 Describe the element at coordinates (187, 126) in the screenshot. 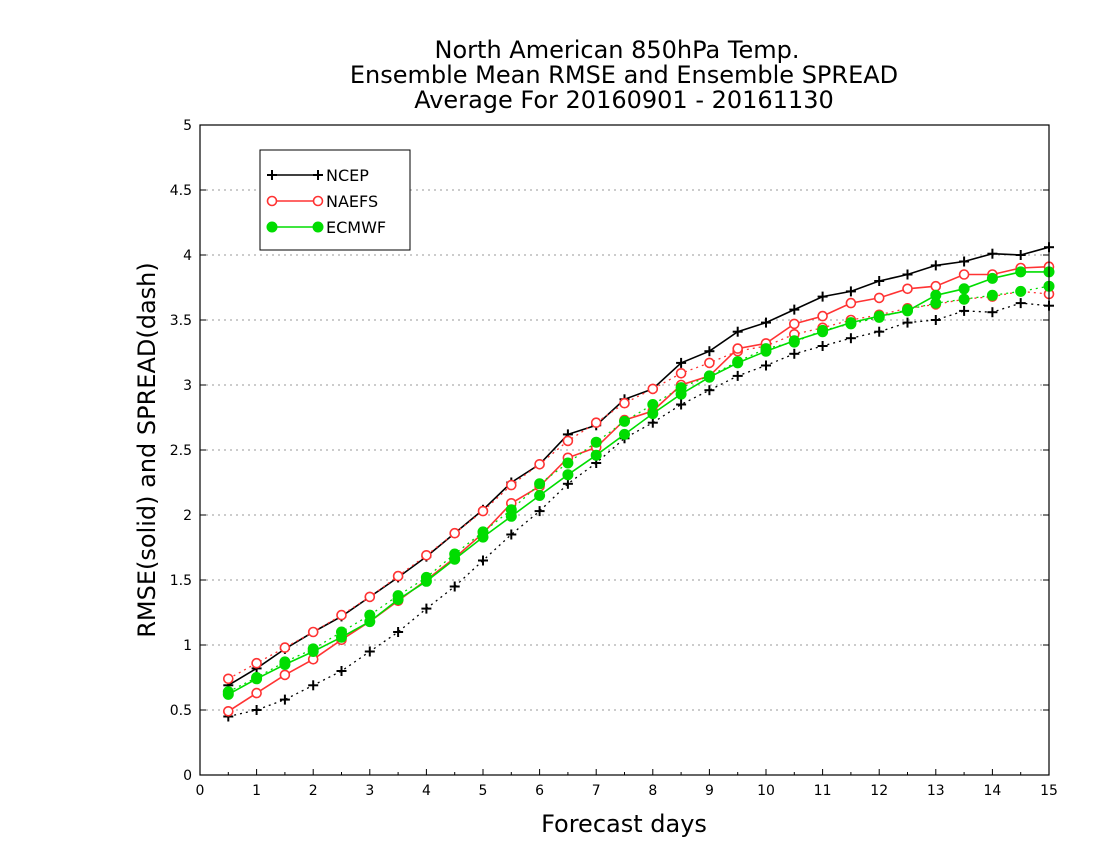

I see `y-tick-label-10: 5` at that location.